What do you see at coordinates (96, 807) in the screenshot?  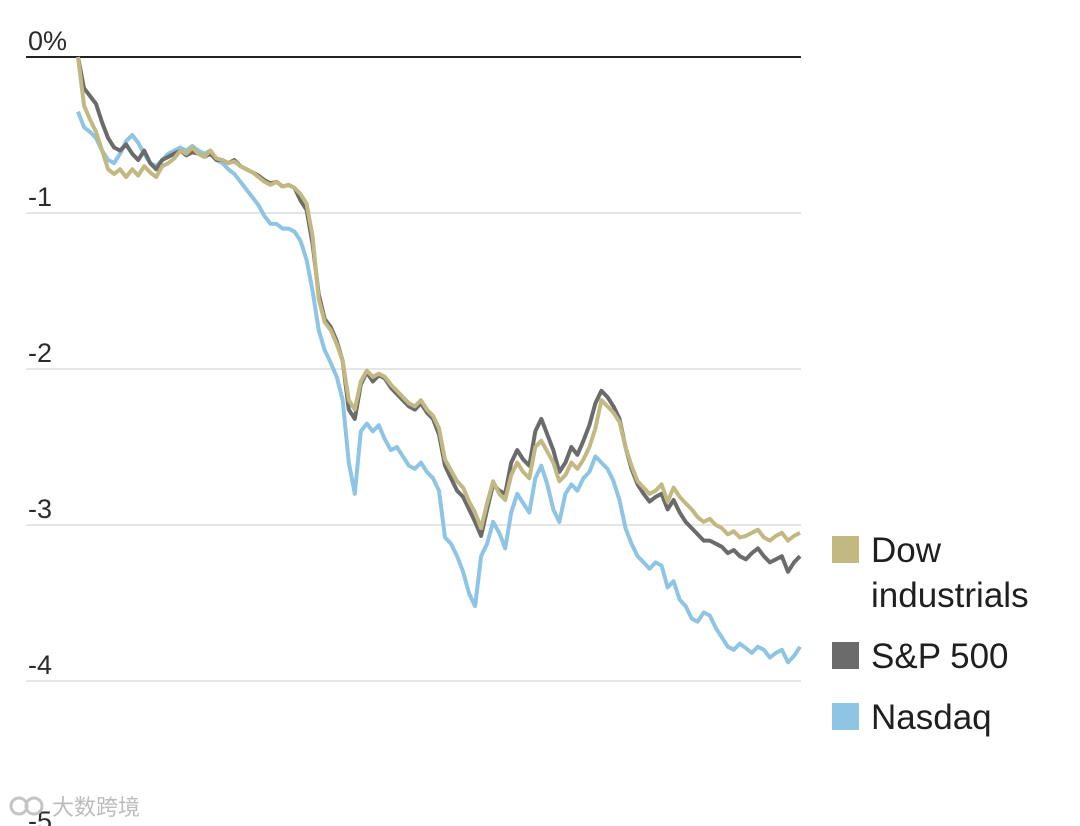 I see `watermark-text: 大数跨境` at bounding box center [96, 807].